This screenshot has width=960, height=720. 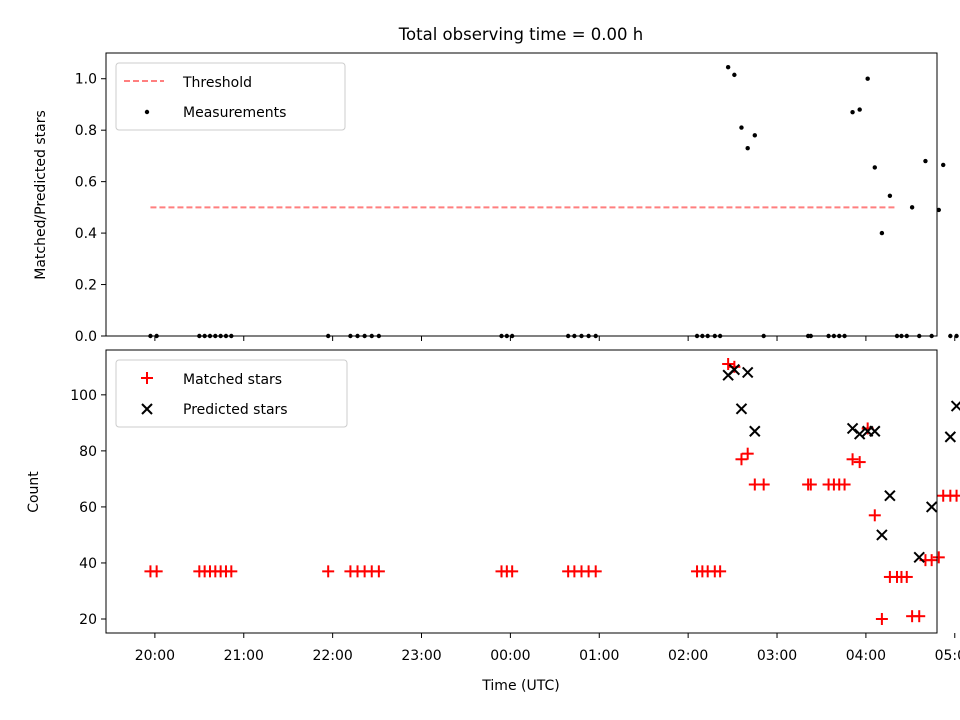 What do you see at coordinates (88, 620) in the screenshot?
I see `count-y-tick-label: 20` at bounding box center [88, 620].